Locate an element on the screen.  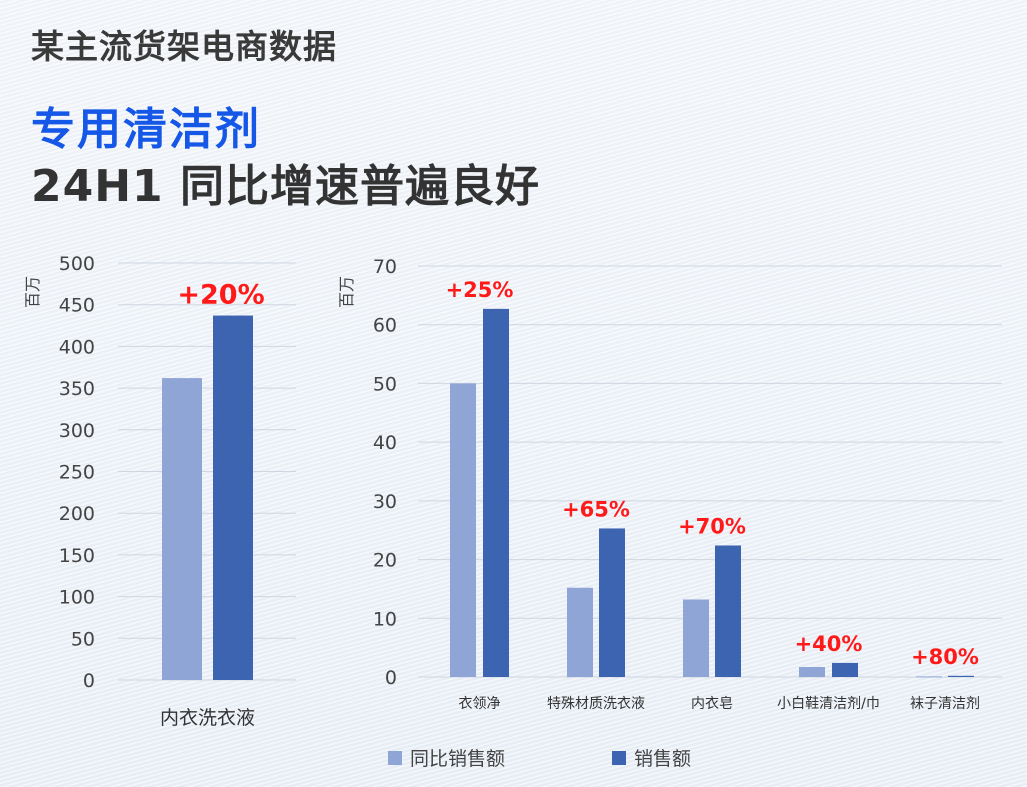
y-tick-label: 40 is located at coordinates (385, 443).